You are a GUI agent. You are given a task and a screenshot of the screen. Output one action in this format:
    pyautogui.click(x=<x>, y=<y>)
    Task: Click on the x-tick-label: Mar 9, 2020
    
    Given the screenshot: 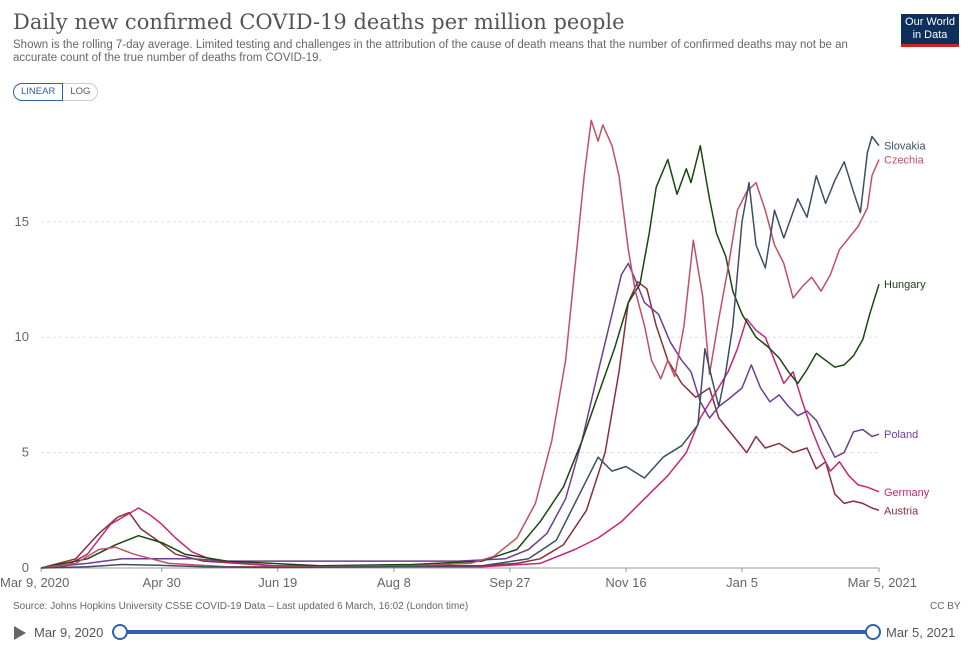 What is the action you would take?
    pyautogui.click(x=34, y=582)
    